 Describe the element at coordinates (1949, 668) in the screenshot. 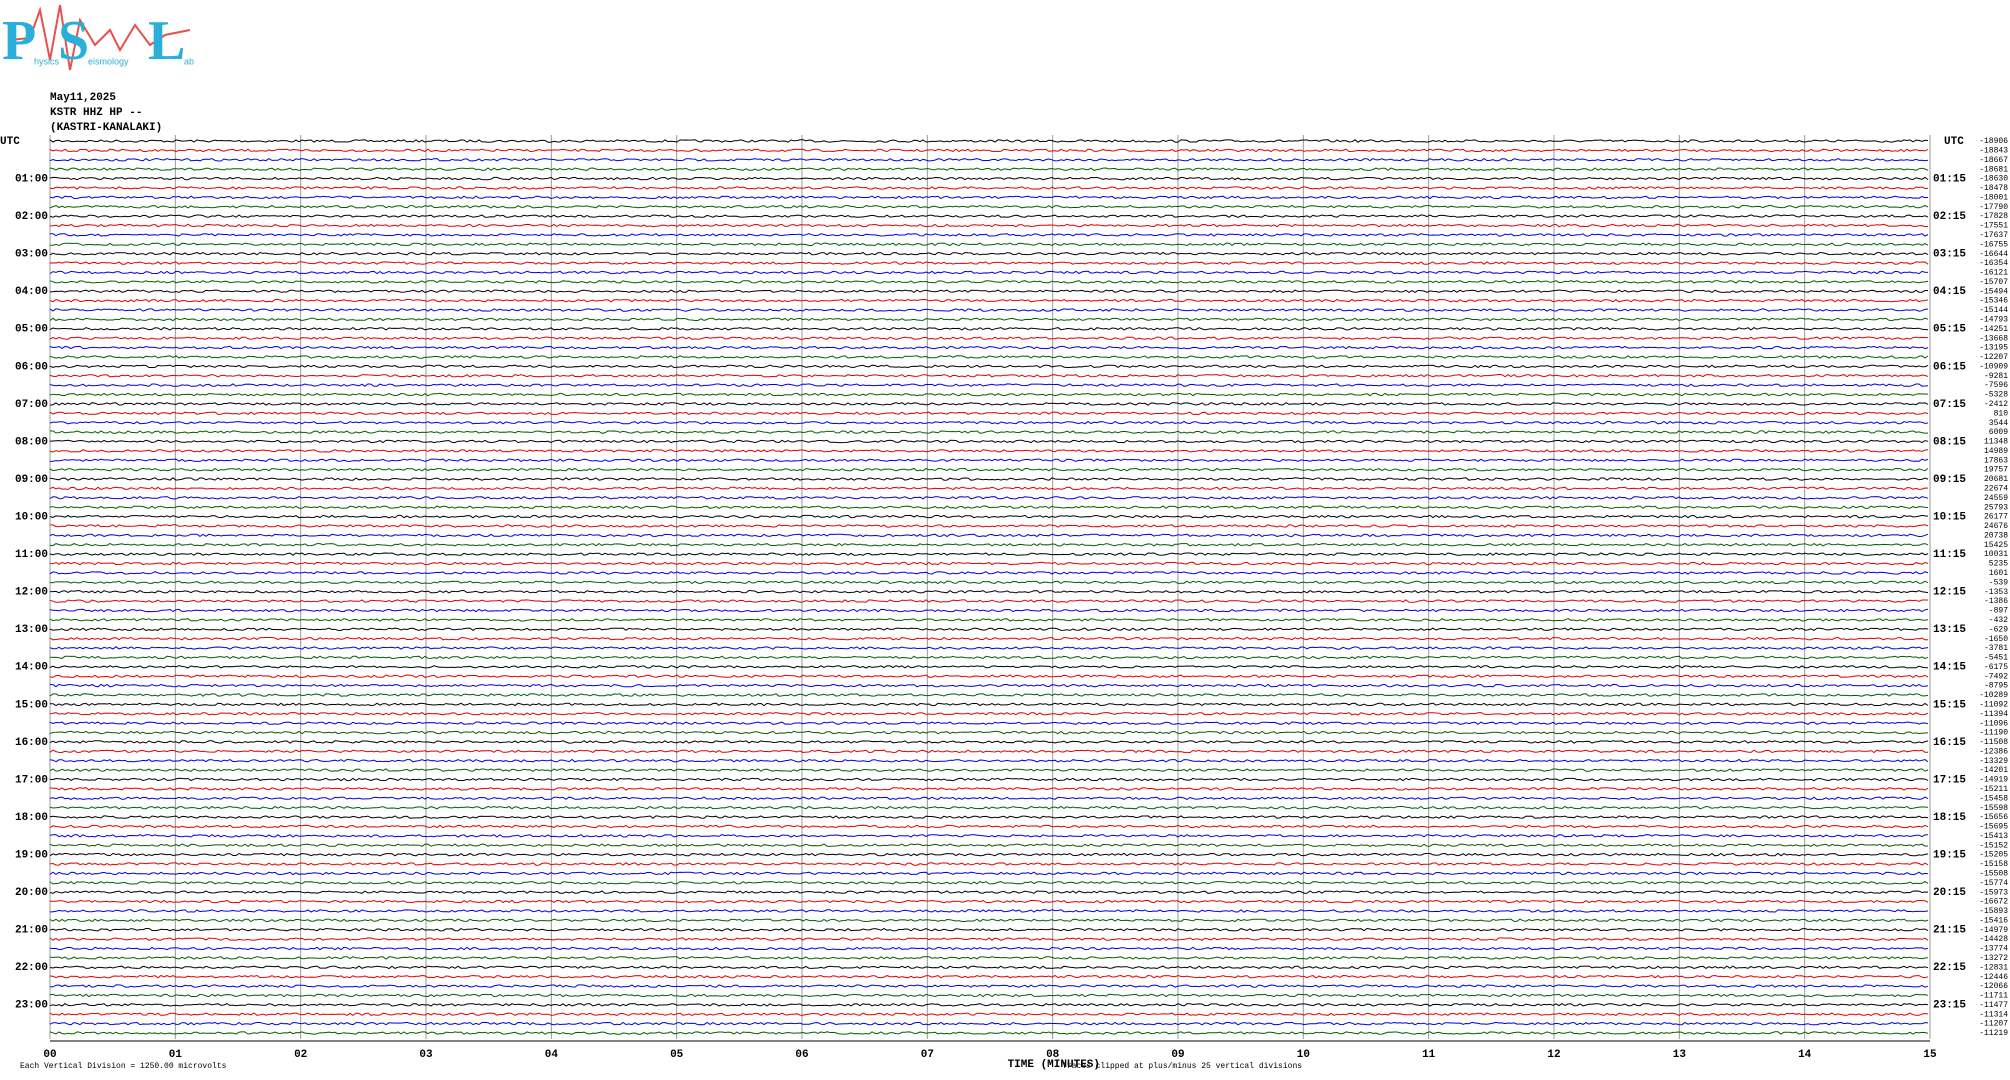

I see `right-hour-label: 14:15` at that location.